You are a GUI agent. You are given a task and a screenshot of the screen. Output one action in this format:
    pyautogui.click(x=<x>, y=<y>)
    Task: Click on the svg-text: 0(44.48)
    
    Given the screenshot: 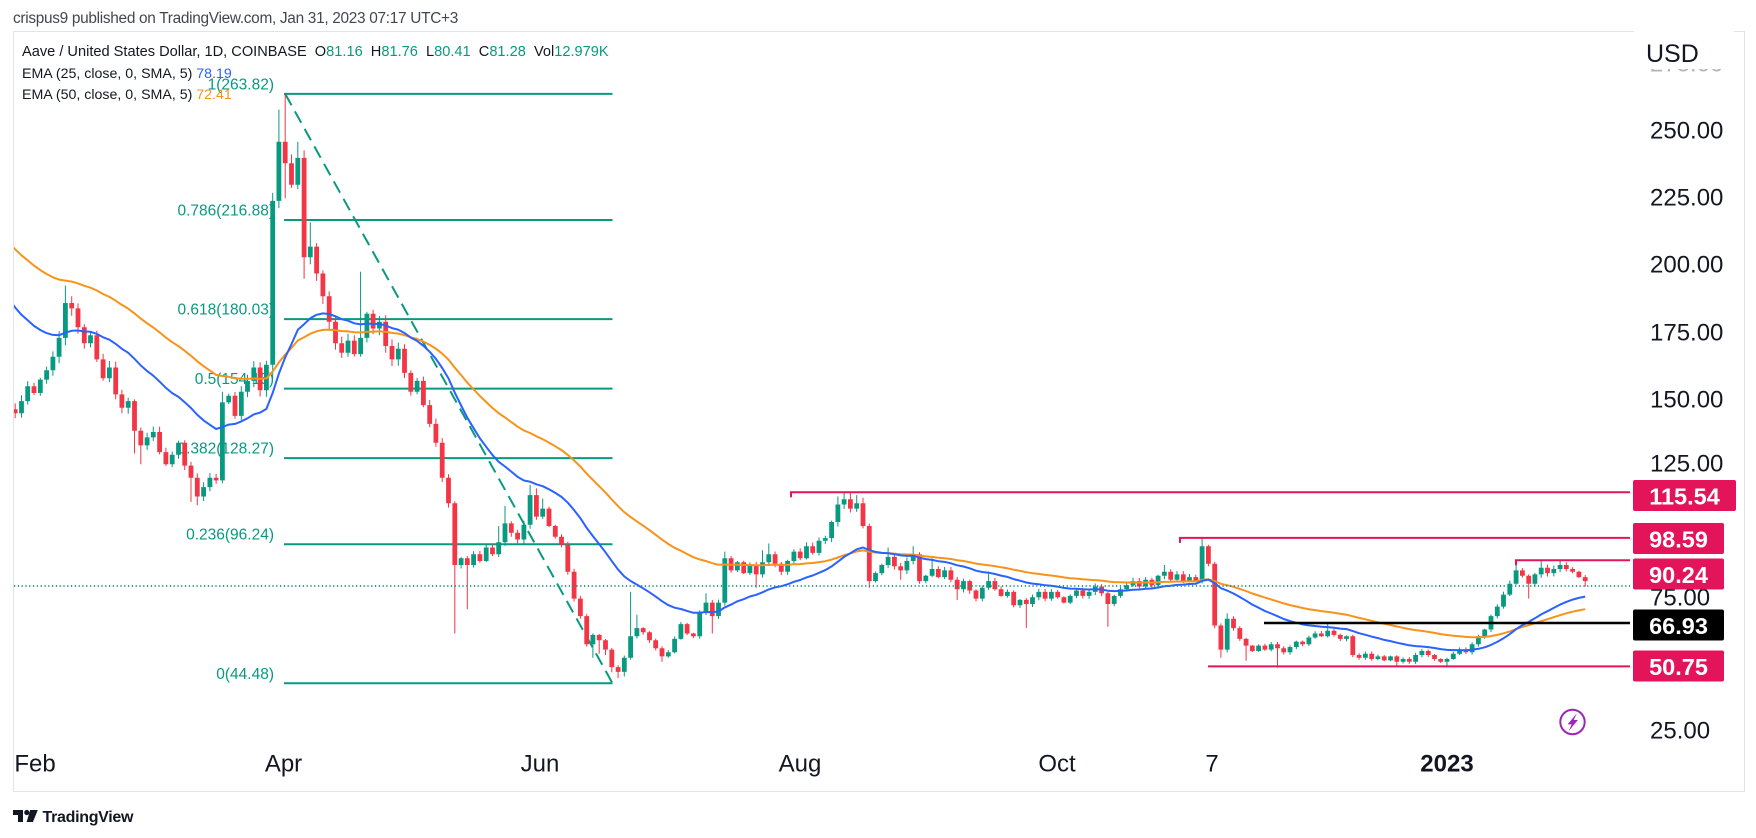 What is the action you would take?
    pyautogui.click(x=245, y=674)
    